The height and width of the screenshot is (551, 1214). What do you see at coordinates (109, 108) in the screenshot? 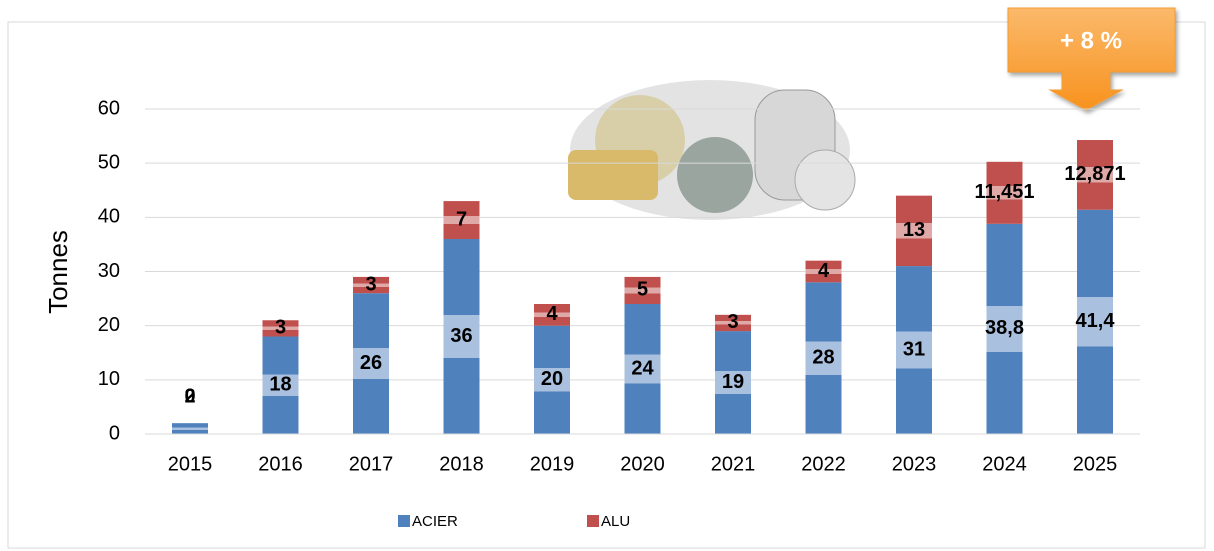
I see `y-tick-label: 60` at bounding box center [109, 108].